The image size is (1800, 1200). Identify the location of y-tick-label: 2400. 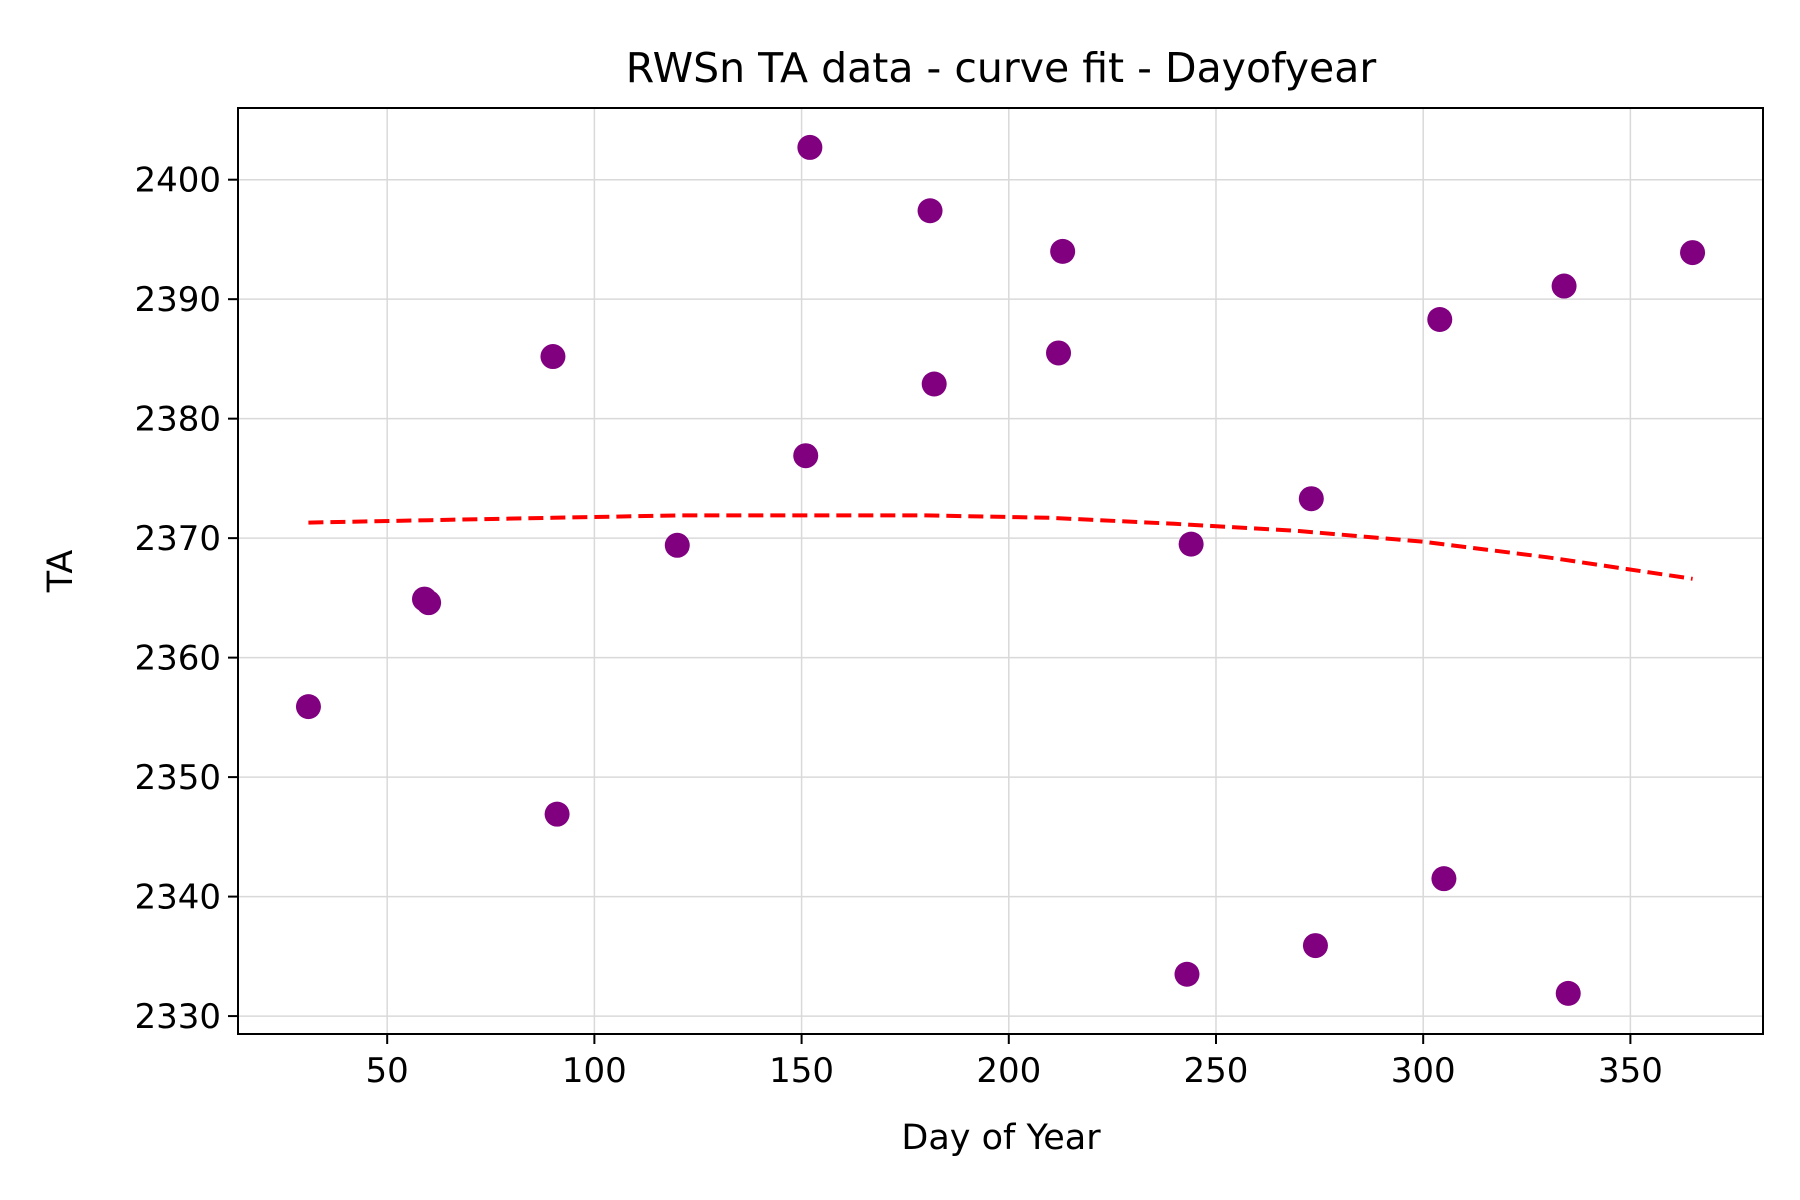
(177, 181).